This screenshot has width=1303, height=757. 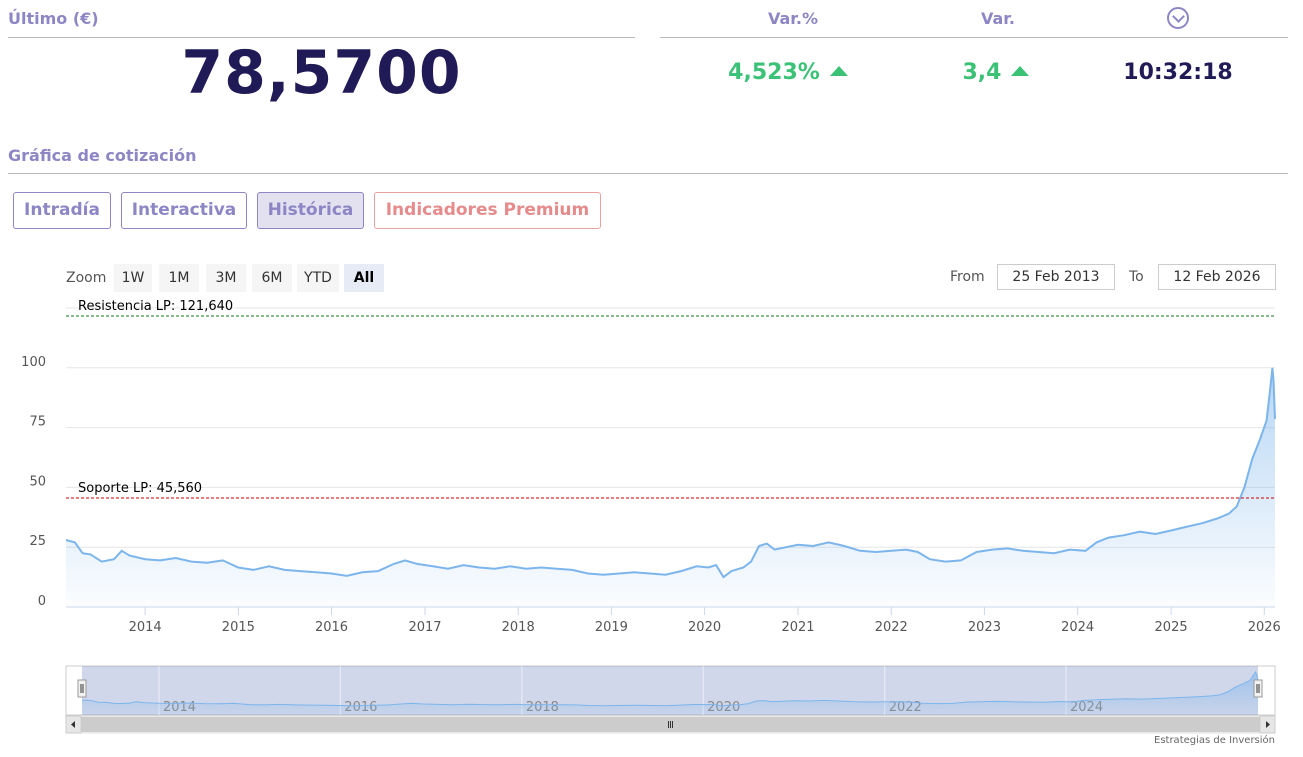 What do you see at coordinates (37, 541) in the screenshot?
I see `y-tick-label: 25` at bounding box center [37, 541].